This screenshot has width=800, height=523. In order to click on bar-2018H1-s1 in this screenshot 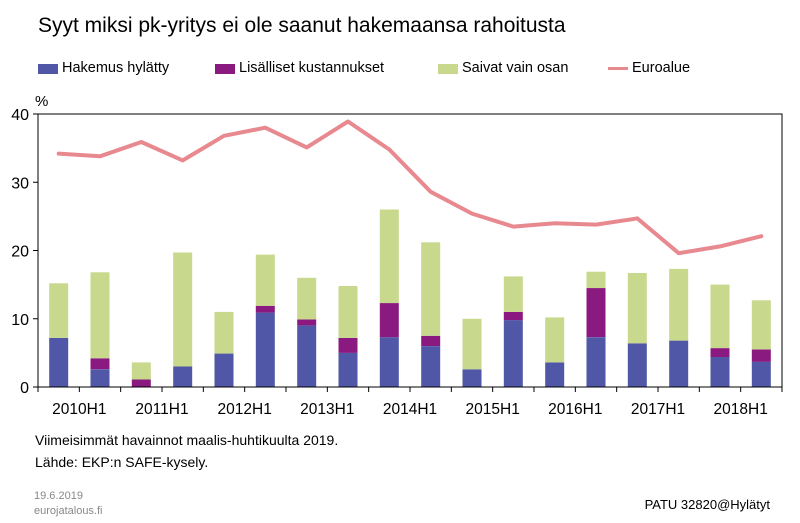, I will do `click(720, 352)`.